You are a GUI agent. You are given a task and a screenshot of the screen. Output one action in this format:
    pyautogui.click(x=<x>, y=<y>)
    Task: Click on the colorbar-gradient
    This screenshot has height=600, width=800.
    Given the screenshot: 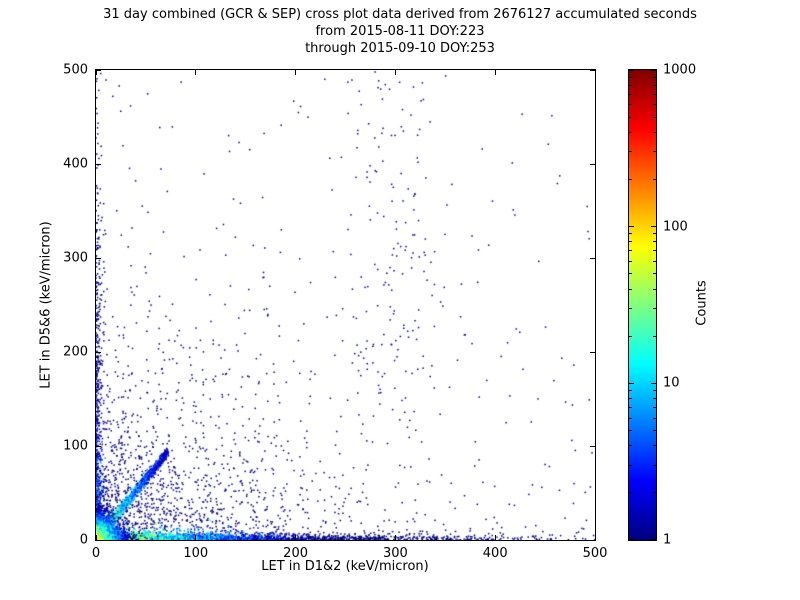 What is the action you would take?
    pyautogui.click(x=642, y=305)
    